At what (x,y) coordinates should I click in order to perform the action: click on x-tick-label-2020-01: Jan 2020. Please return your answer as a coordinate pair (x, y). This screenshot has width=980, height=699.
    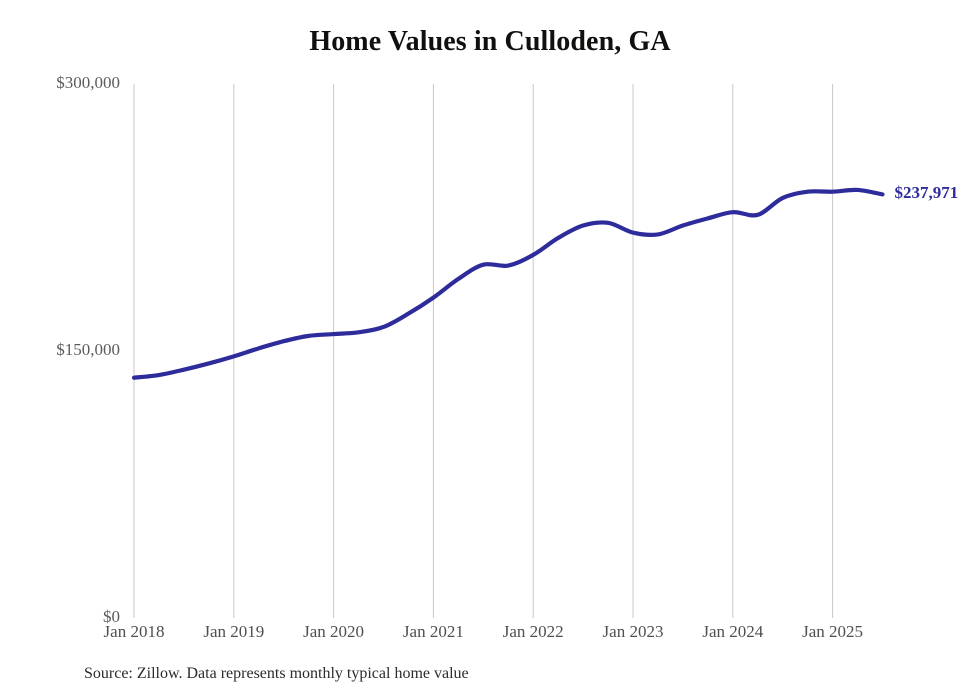
    Looking at the image, I should click on (334, 631).